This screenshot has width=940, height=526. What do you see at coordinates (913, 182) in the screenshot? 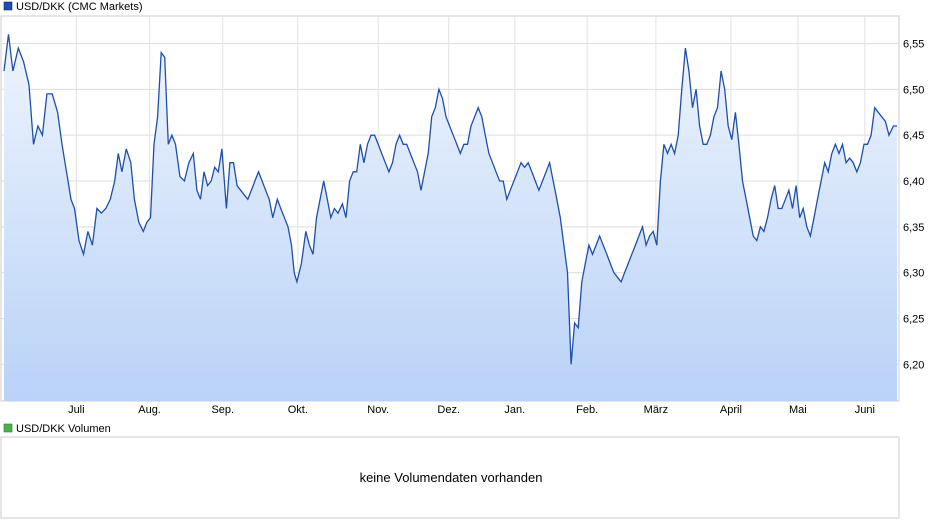
I see `y-tick-label: 6,40` at bounding box center [913, 182].